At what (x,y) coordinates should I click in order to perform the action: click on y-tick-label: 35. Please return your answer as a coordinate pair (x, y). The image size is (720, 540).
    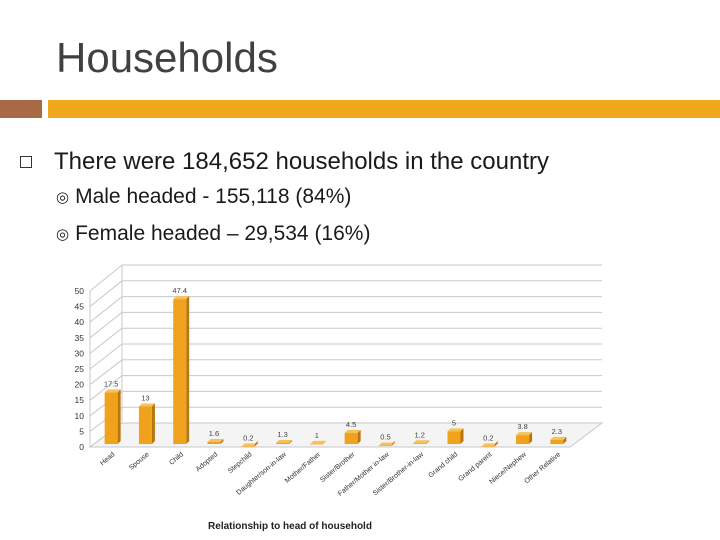
    Looking at the image, I should click on (80, 338).